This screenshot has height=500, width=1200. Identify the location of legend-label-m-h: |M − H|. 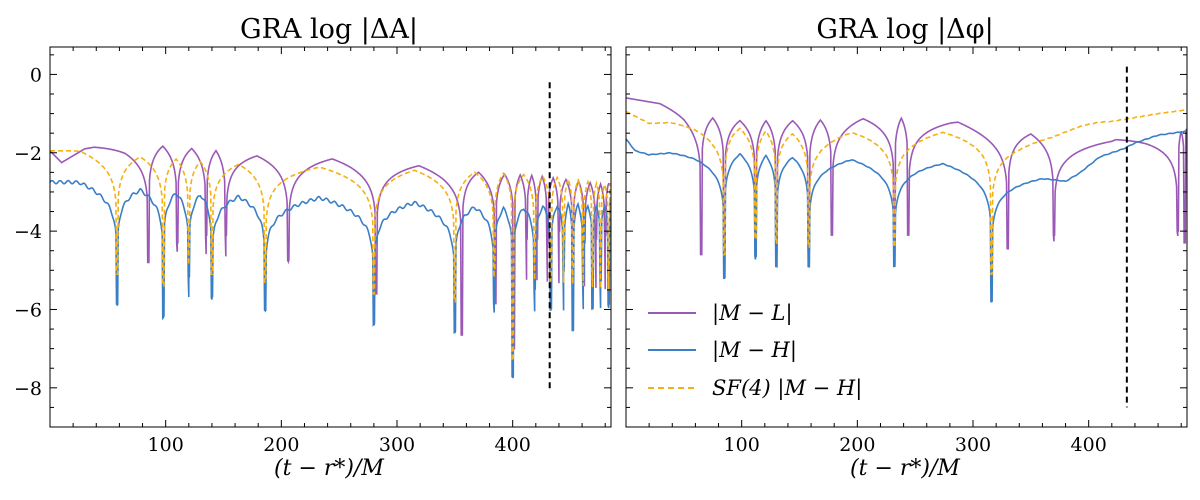
(754, 350).